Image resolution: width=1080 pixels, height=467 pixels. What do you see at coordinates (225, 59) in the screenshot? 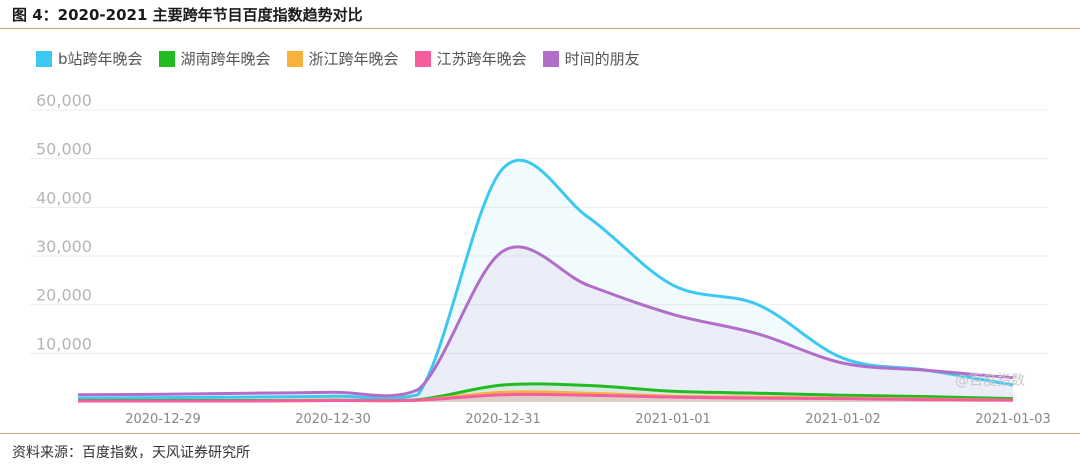
I see `legend-label: 湖南跨年晚会` at bounding box center [225, 59].